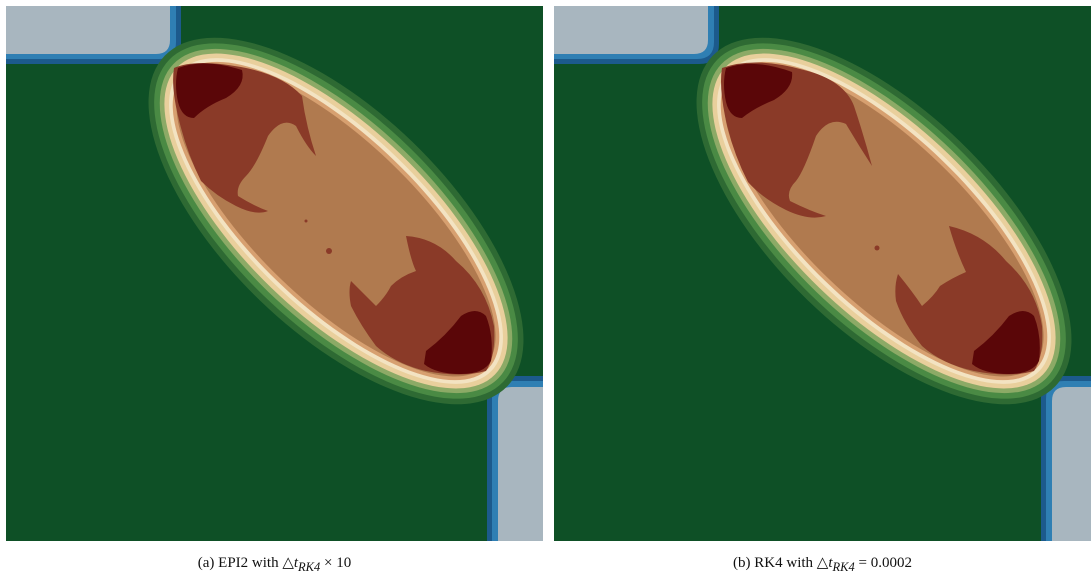  What do you see at coordinates (336, 563) in the screenshot?
I see `caption-a-suffix: × 10` at bounding box center [336, 563].